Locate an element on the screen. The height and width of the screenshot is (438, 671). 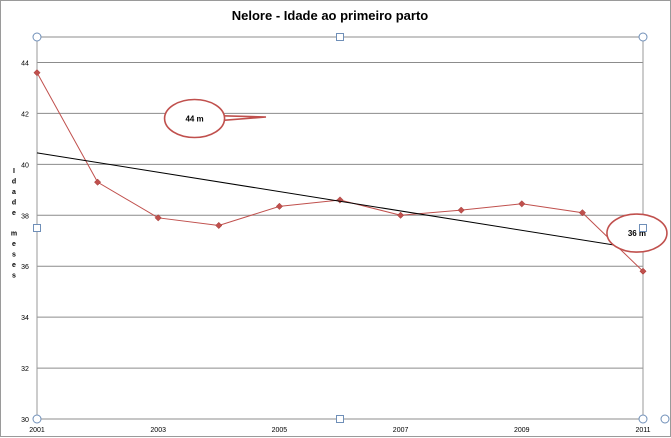
callout-text: 36 m is located at coordinates (637, 233).